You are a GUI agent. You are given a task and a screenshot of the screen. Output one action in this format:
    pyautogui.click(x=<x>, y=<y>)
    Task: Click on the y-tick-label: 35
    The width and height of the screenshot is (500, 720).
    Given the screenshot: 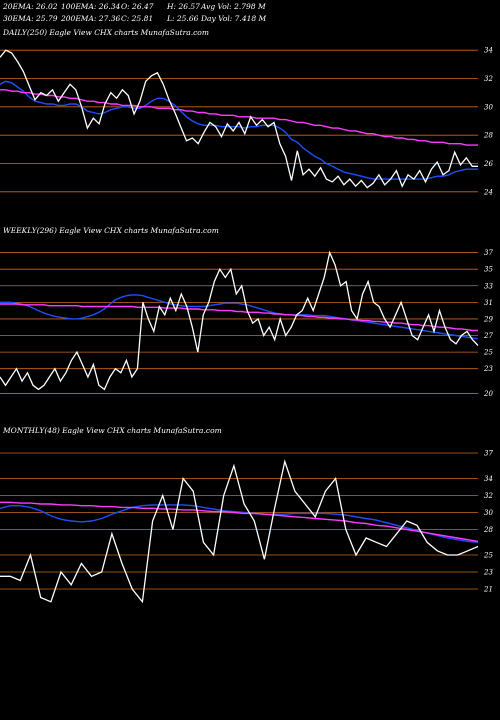 What is the action you would take?
    pyautogui.click(x=488, y=270)
    